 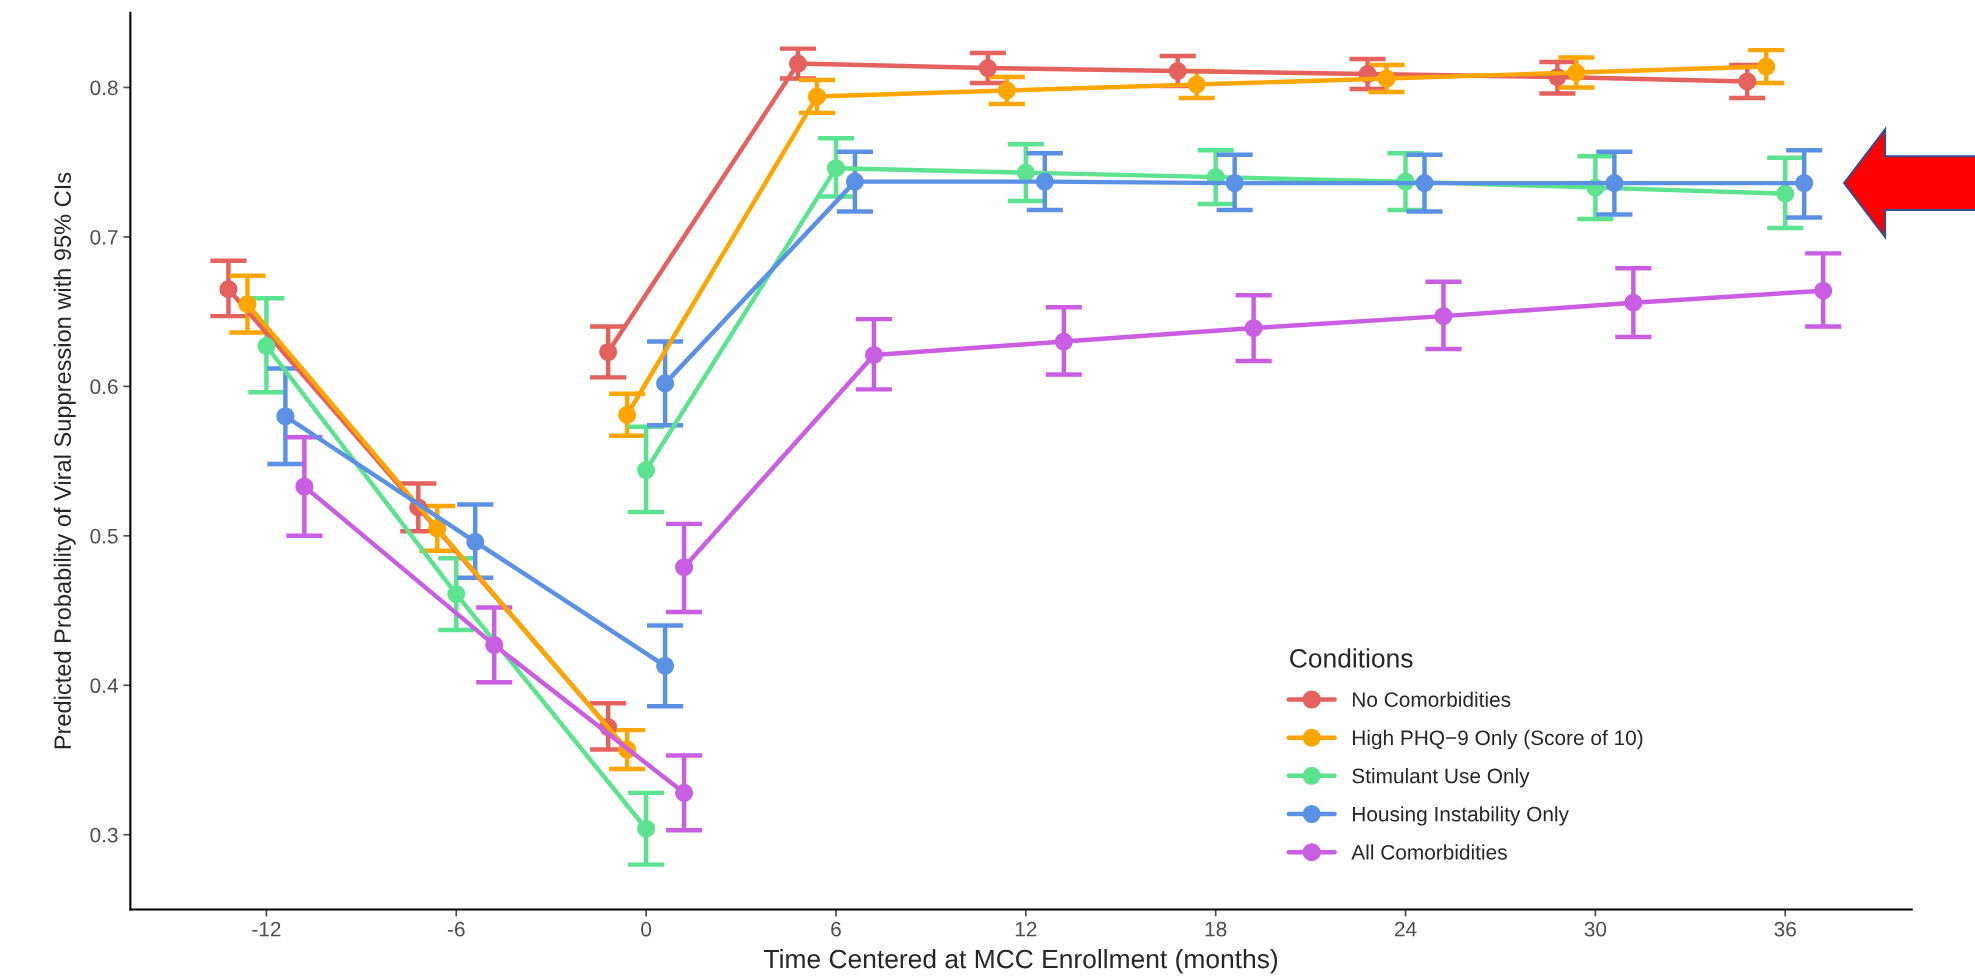 What do you see at coordinates (104, 536) in the screenshot?
I see `y-tick-label: 0.5` at bounding box center [104, 536].